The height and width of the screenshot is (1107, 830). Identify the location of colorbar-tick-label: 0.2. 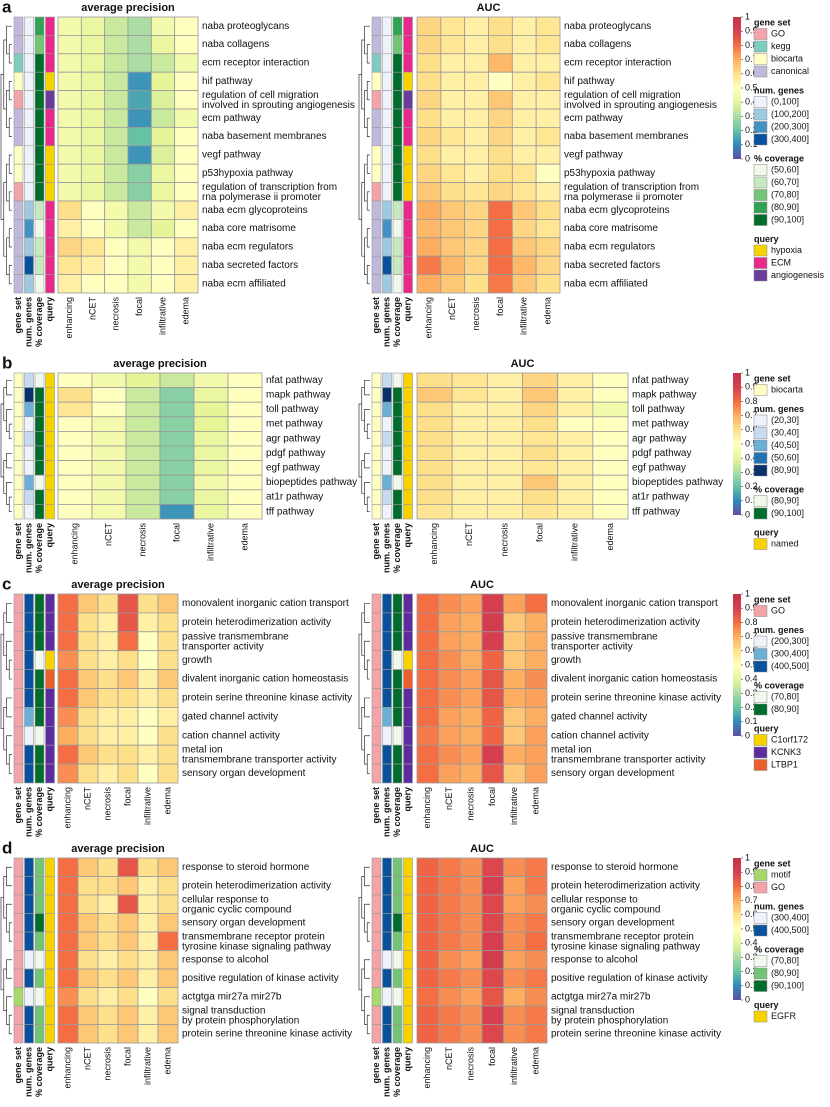
(751, 971).